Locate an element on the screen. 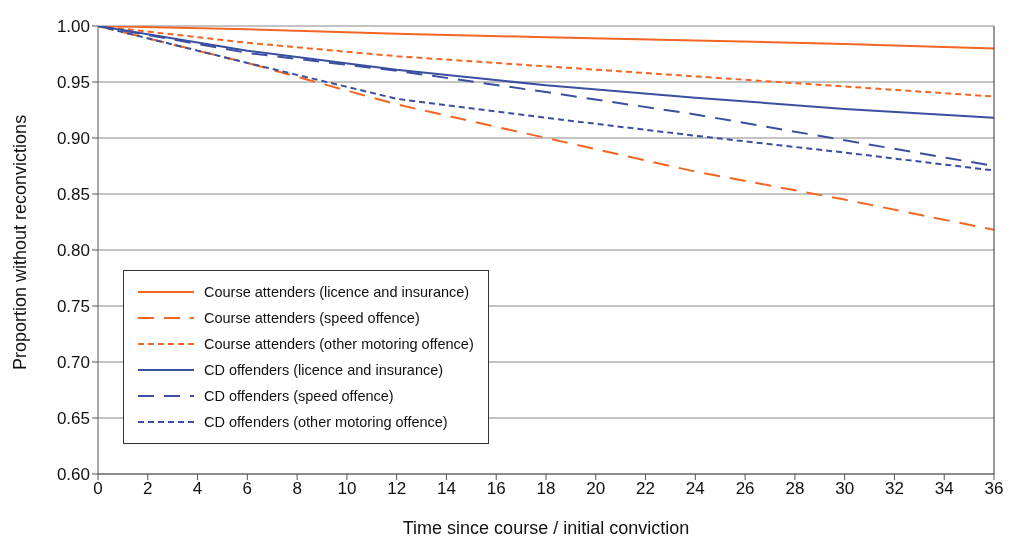  x-tick-label: 12 is located at coordinates (397, 489).